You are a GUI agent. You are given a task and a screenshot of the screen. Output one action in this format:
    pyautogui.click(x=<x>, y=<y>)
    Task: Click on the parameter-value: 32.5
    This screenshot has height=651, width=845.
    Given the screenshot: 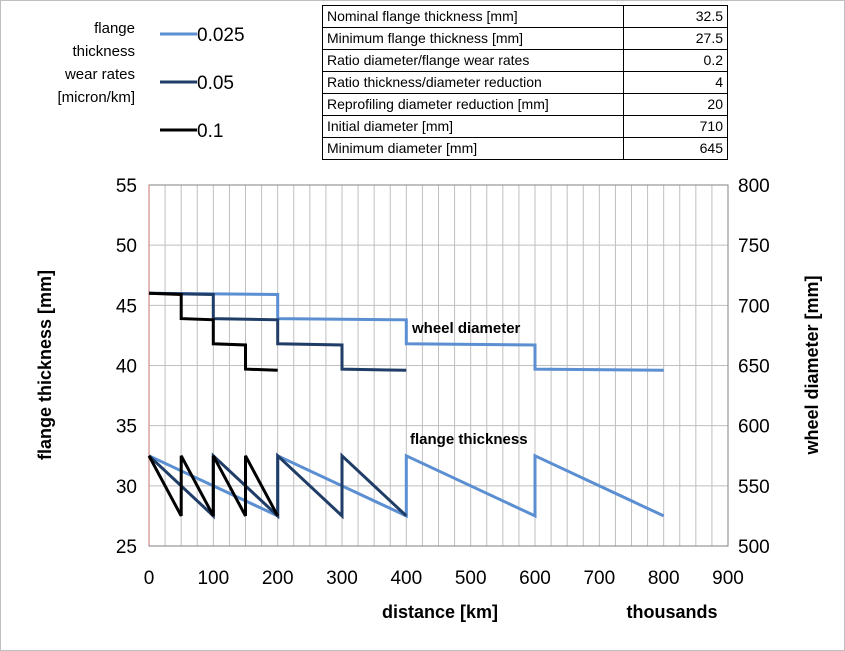 What is the action you would take?
    pyautogui.click(x=675, y=16)
    